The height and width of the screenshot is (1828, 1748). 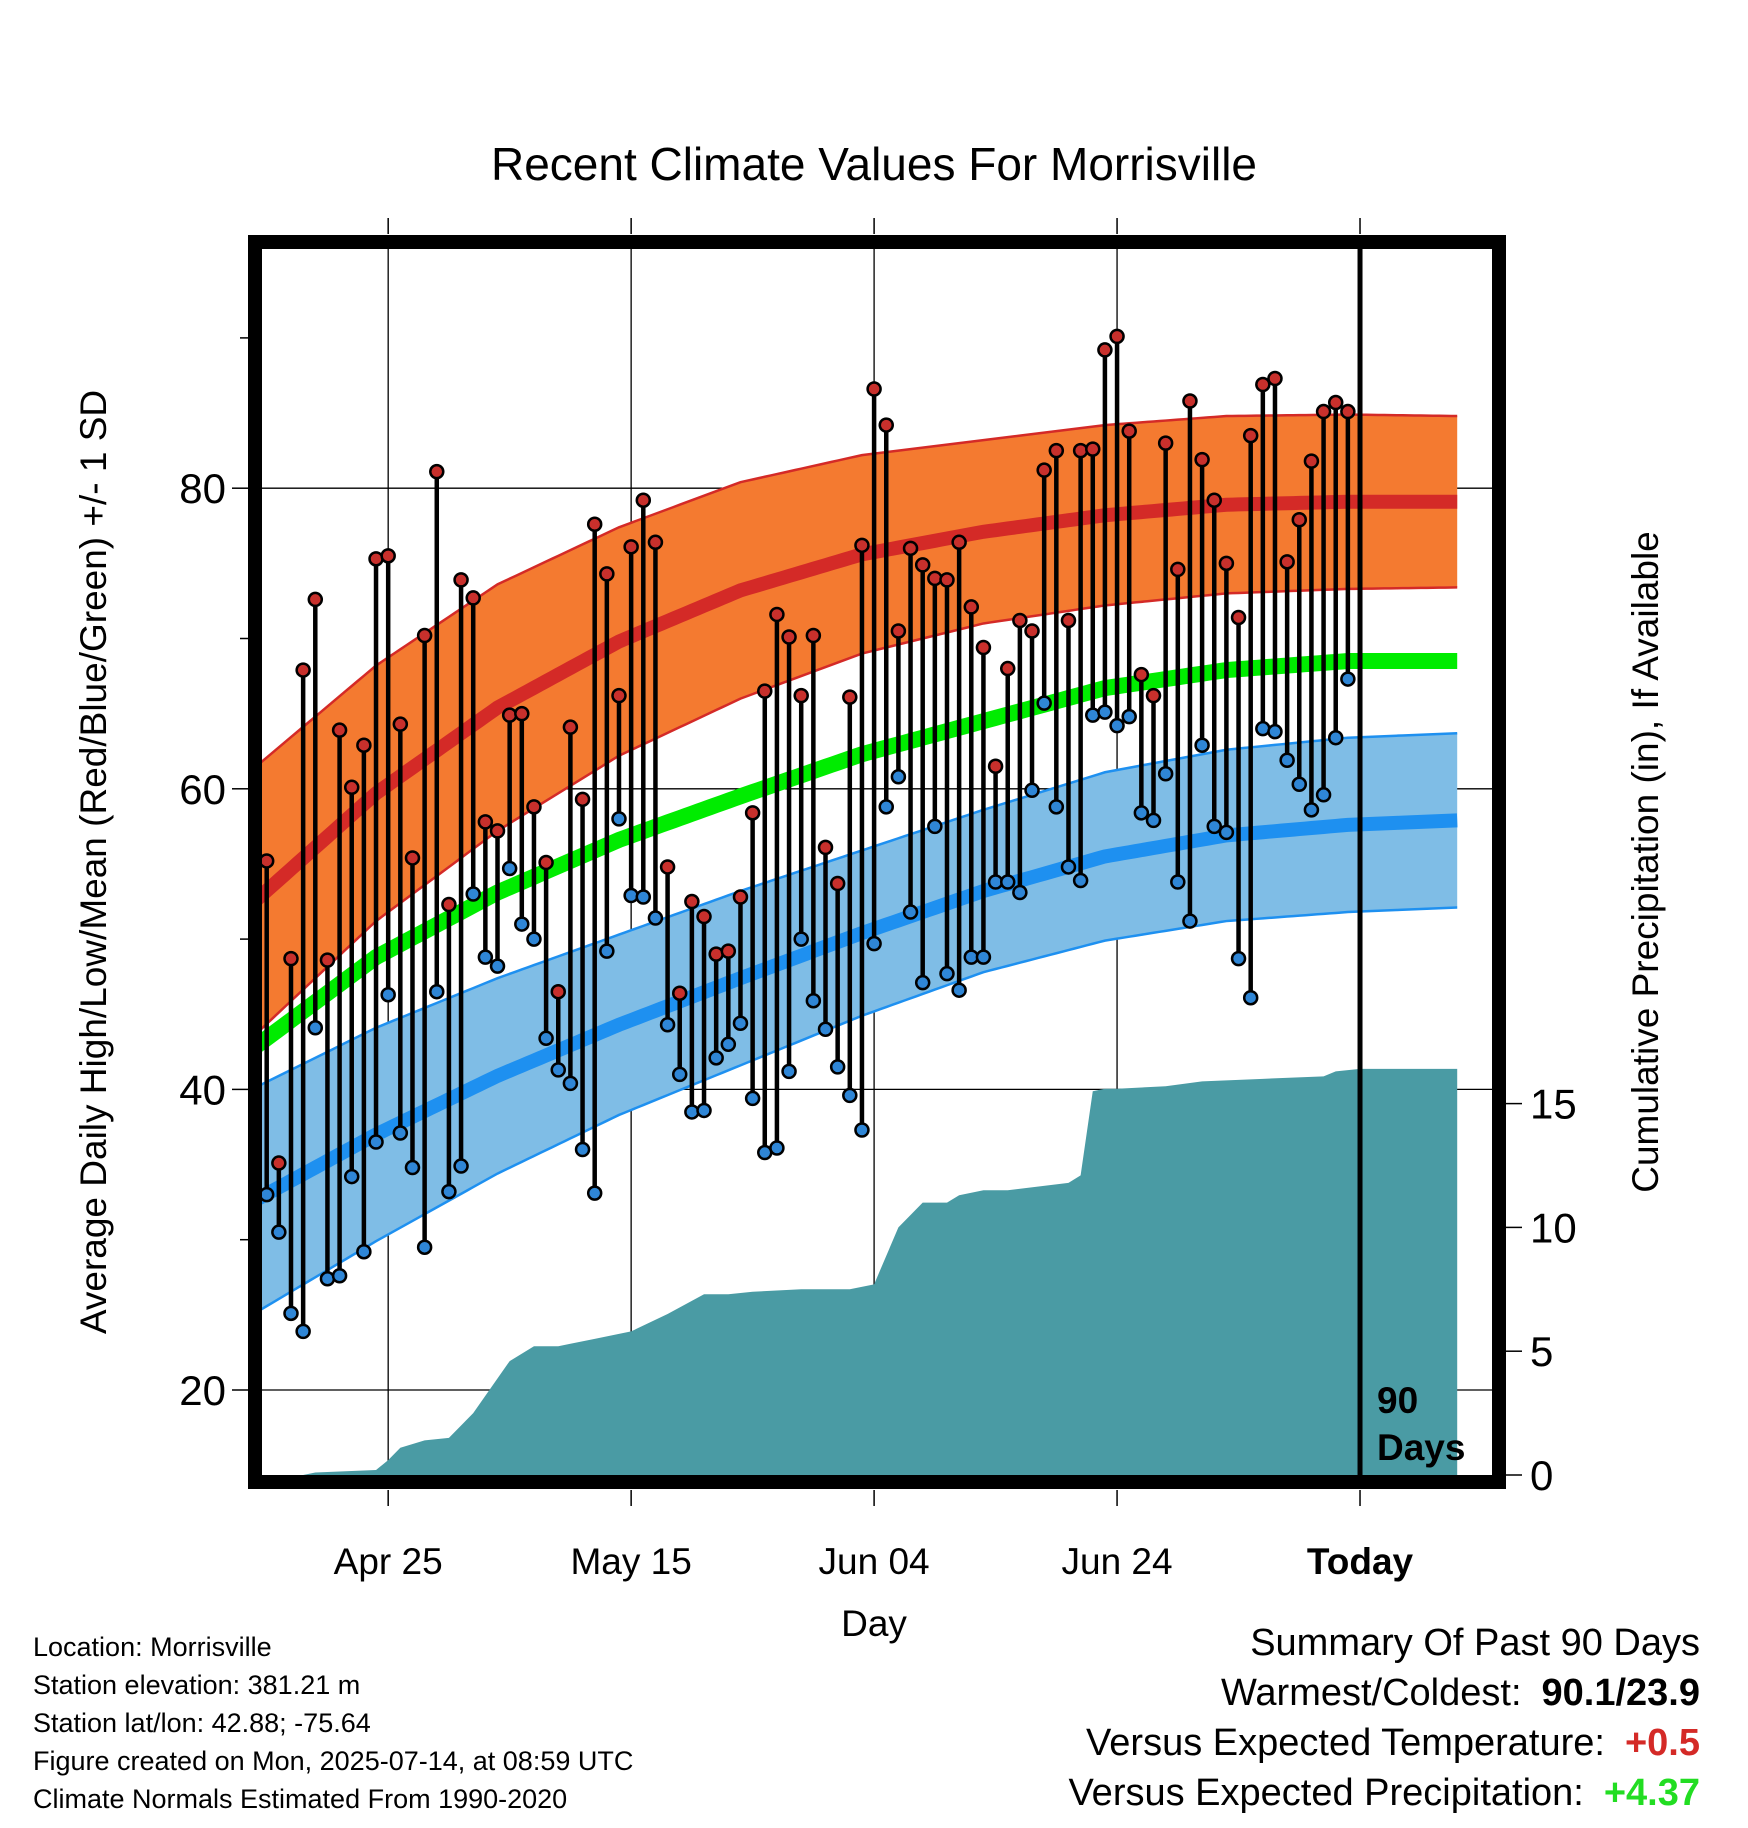 What do you see at coordinates (1541, 1475) in the screenshot?
I see `y2-tick-label: 0` at bounding box center [1541, 1475].